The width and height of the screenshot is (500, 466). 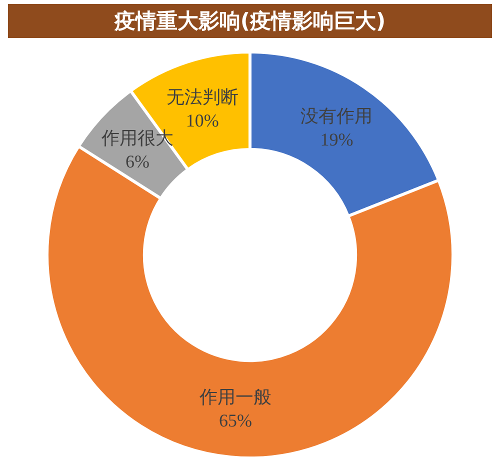 What do you see at coordinates (138, 161) in the screenshot?
I see `data-label: 6%` at bounding box center [138, 161].